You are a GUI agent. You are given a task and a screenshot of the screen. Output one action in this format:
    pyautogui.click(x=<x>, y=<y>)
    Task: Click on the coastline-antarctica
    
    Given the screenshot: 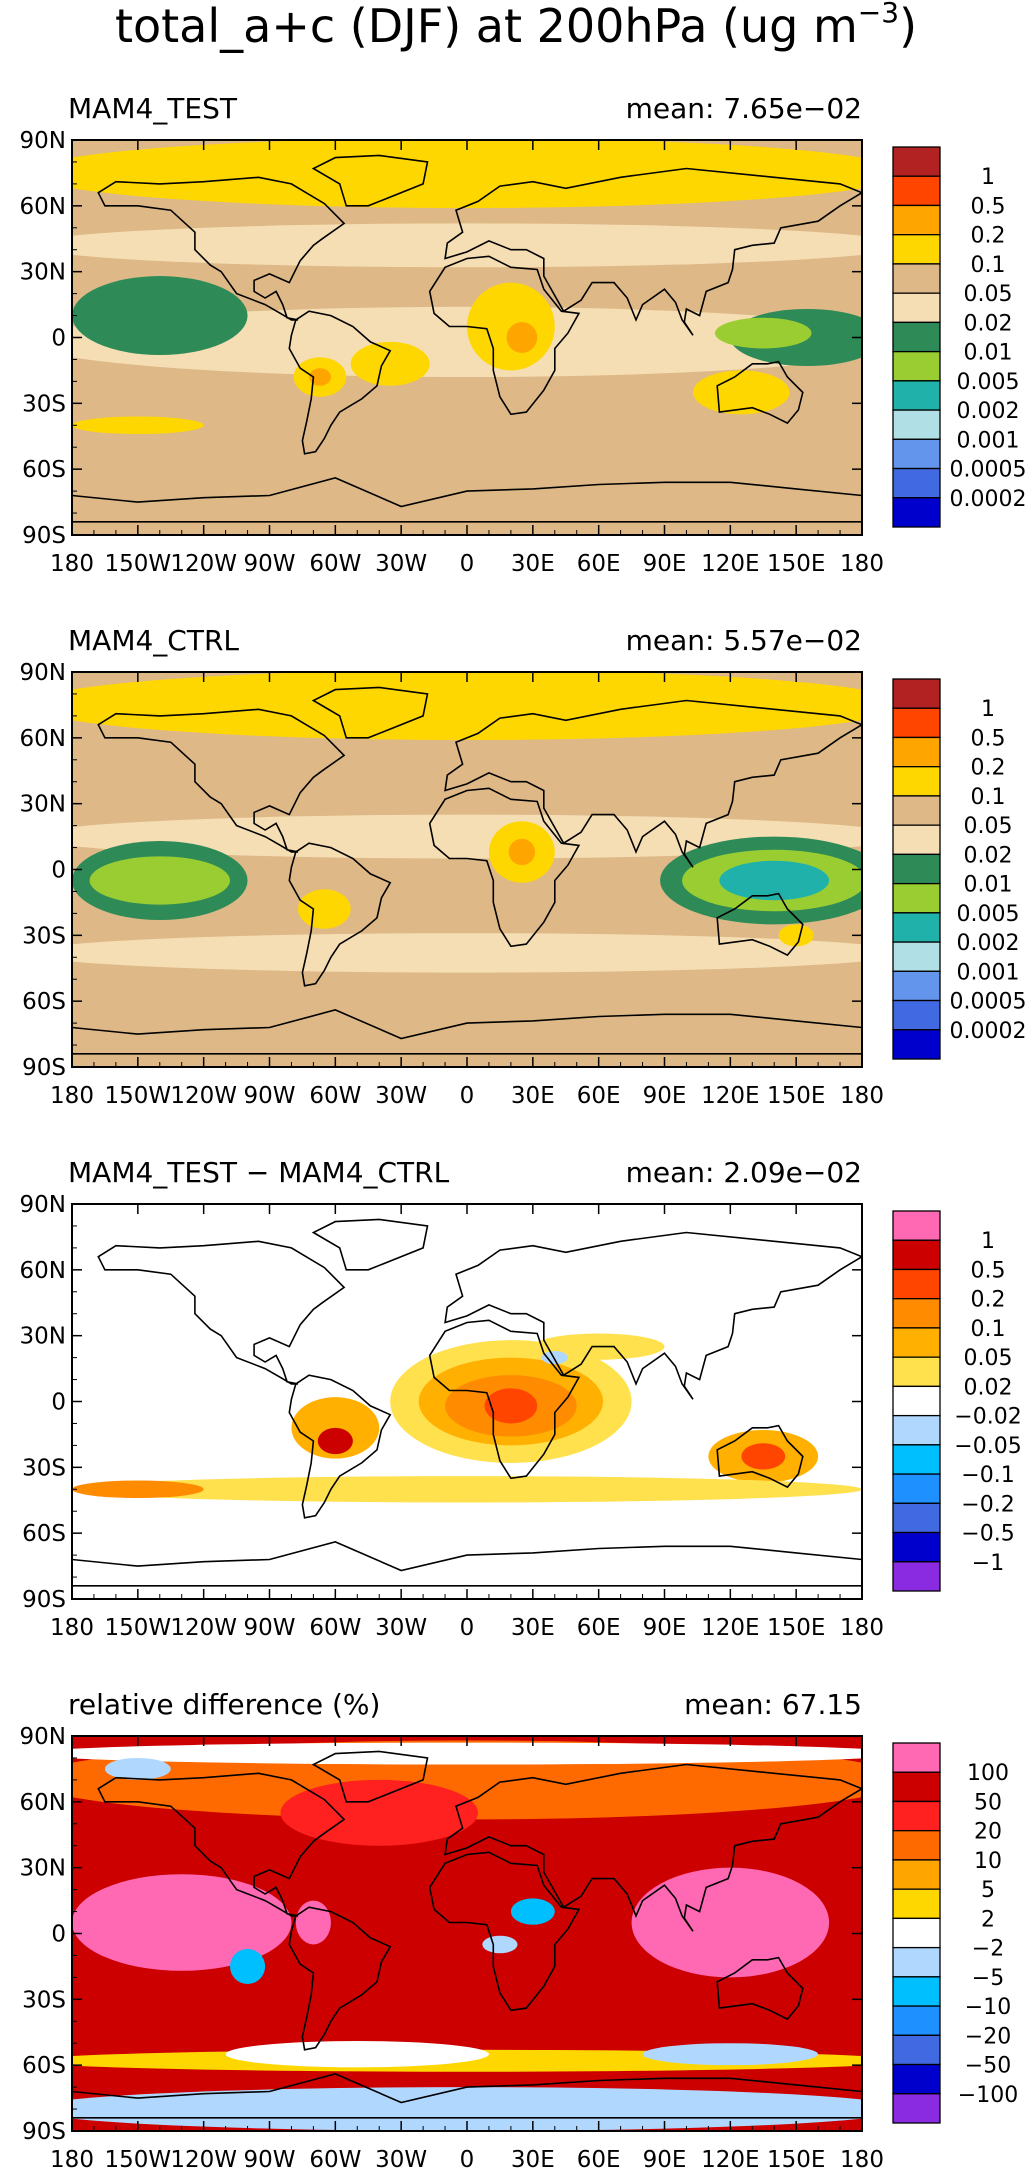 What is the action you would take?
    pyautogui.click(x=467, y=2096)
    